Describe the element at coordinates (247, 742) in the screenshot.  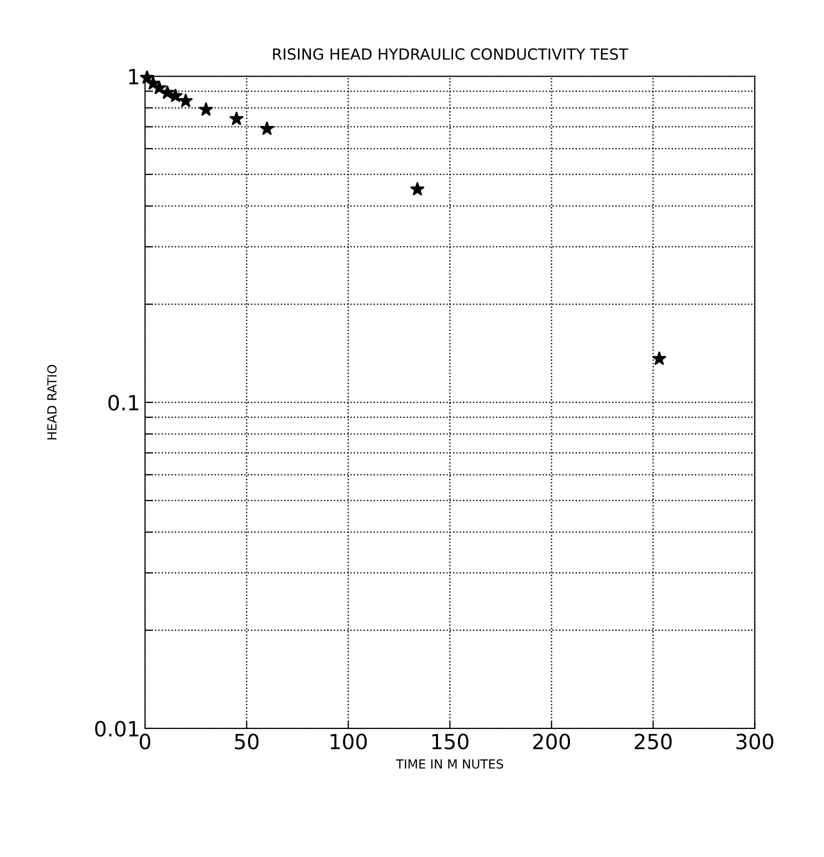
I see `x-tick-label: 50` at that location.